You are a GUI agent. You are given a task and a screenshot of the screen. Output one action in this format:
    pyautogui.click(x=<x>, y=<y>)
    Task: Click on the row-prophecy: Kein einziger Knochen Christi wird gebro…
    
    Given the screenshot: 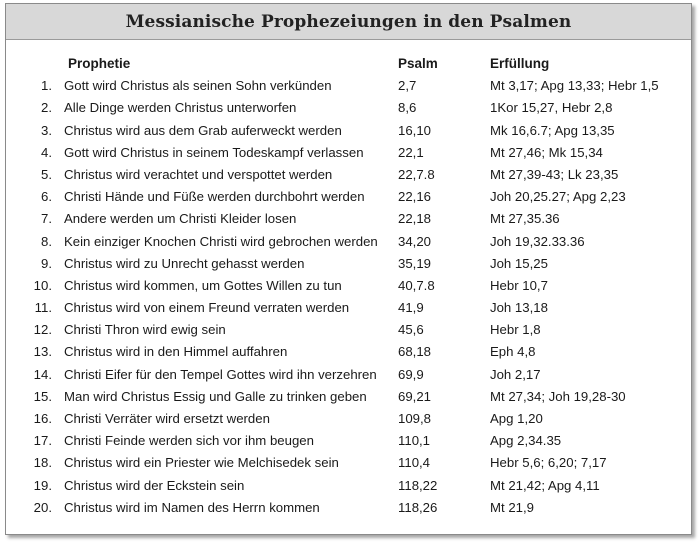 What is the action you would take?
    pyautogui.click(x=221, y=241)
    